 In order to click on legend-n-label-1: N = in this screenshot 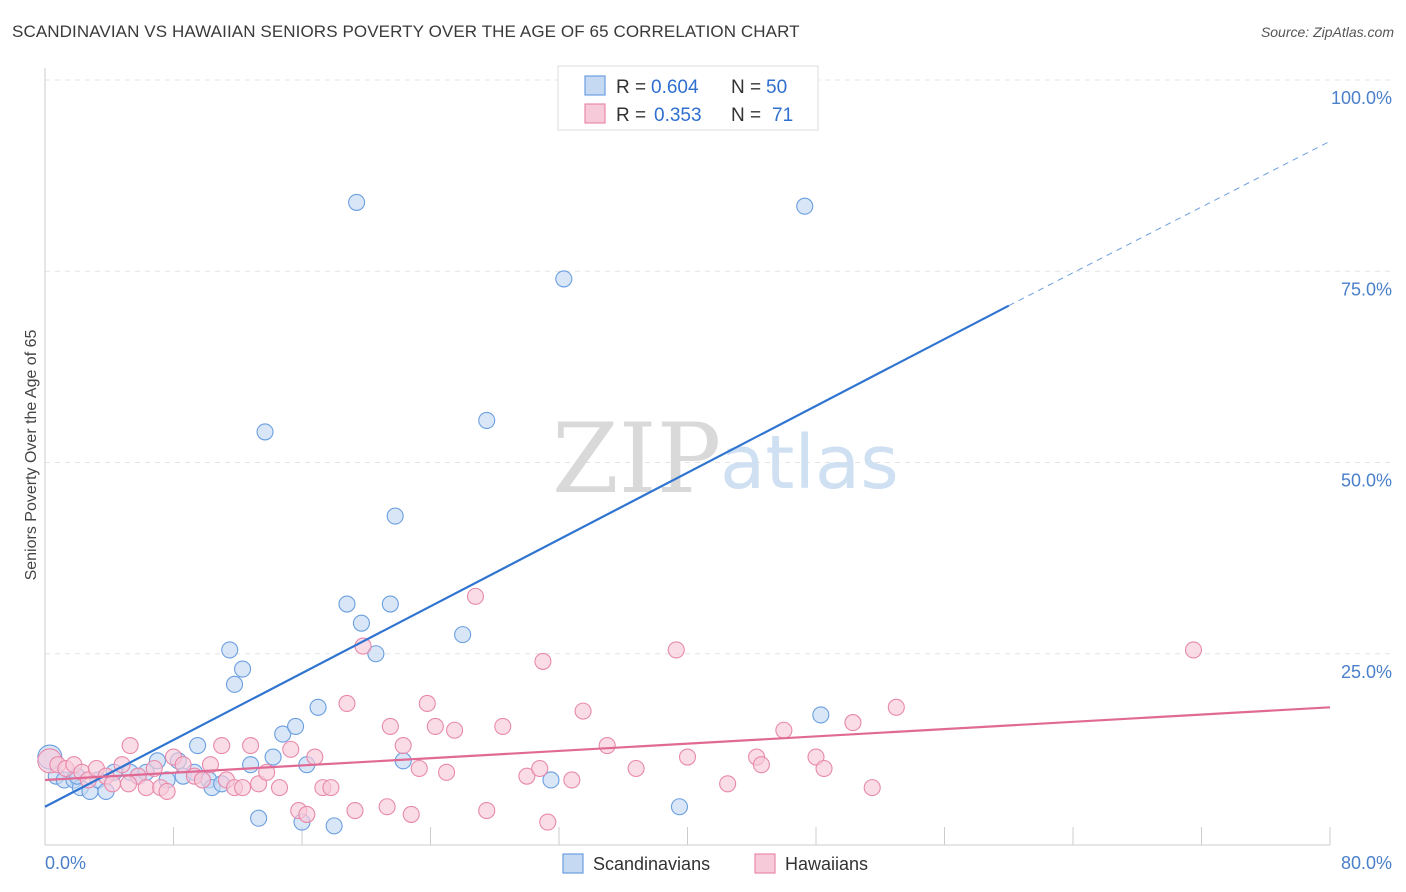, I will do `click(746, 87)`.